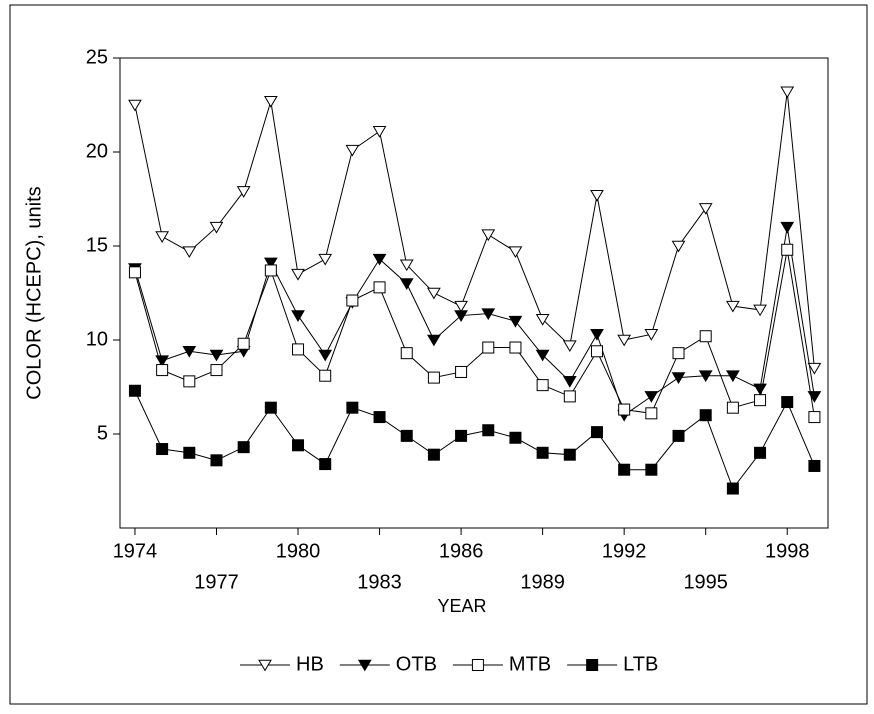 The width and height of the screenshot is (874, 714). What do you see at coordinates (530, 664) in the screenshot?
I see `legend-label: MTB` at bounding box center [530, 664].